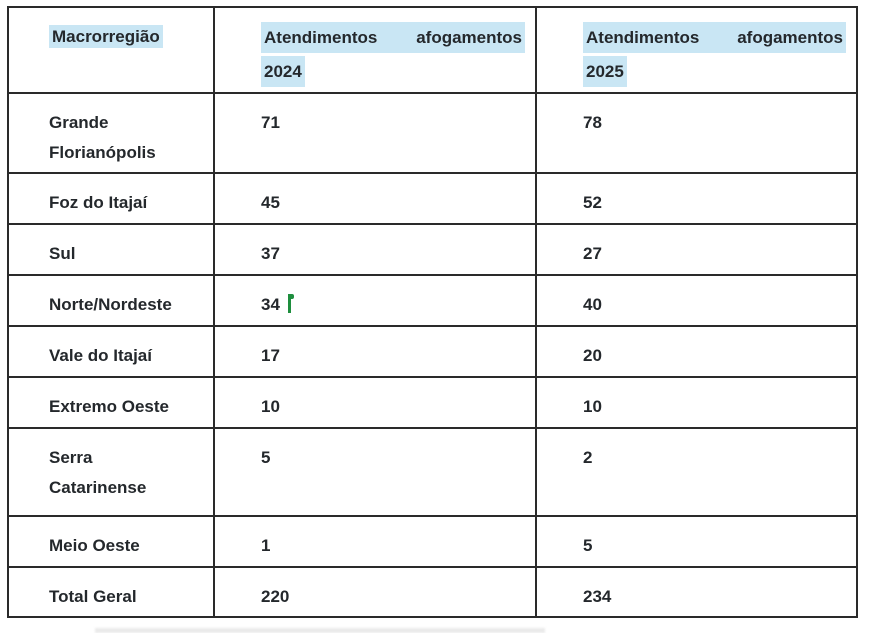 This screenshot has width=872, height=633. I want to click on value-2024-cell: 17, so click(375, 351).